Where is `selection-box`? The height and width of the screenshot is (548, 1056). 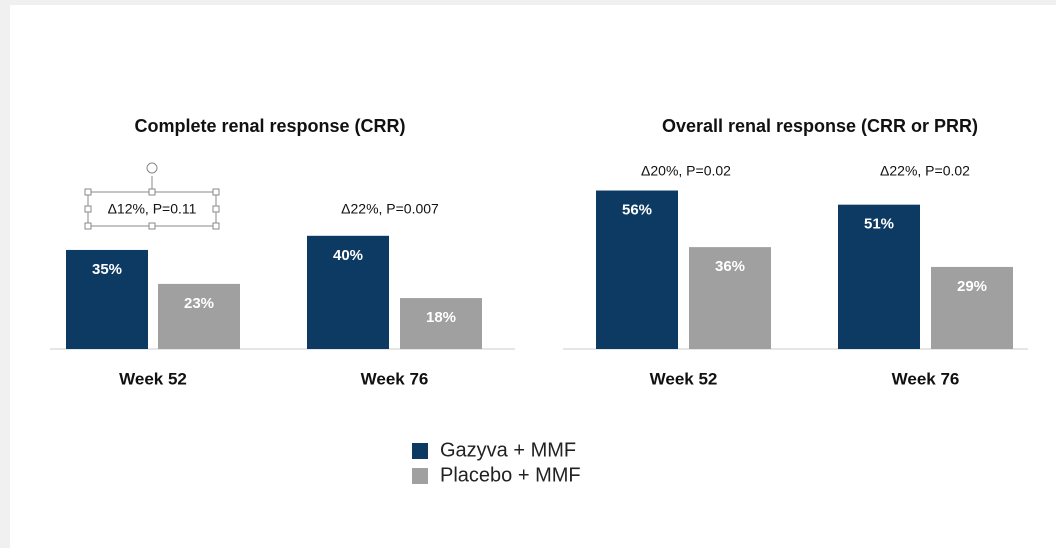 selection-box is located at coordinates (152, 196).